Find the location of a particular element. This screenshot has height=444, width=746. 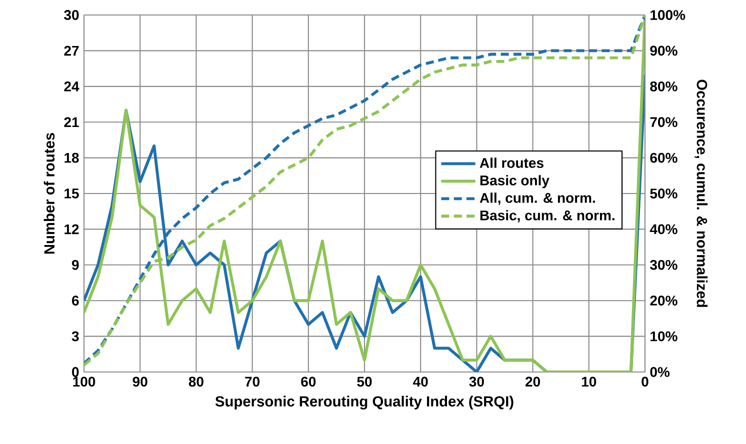

y-tick-label: 21 is located at coordinates (71, 122).